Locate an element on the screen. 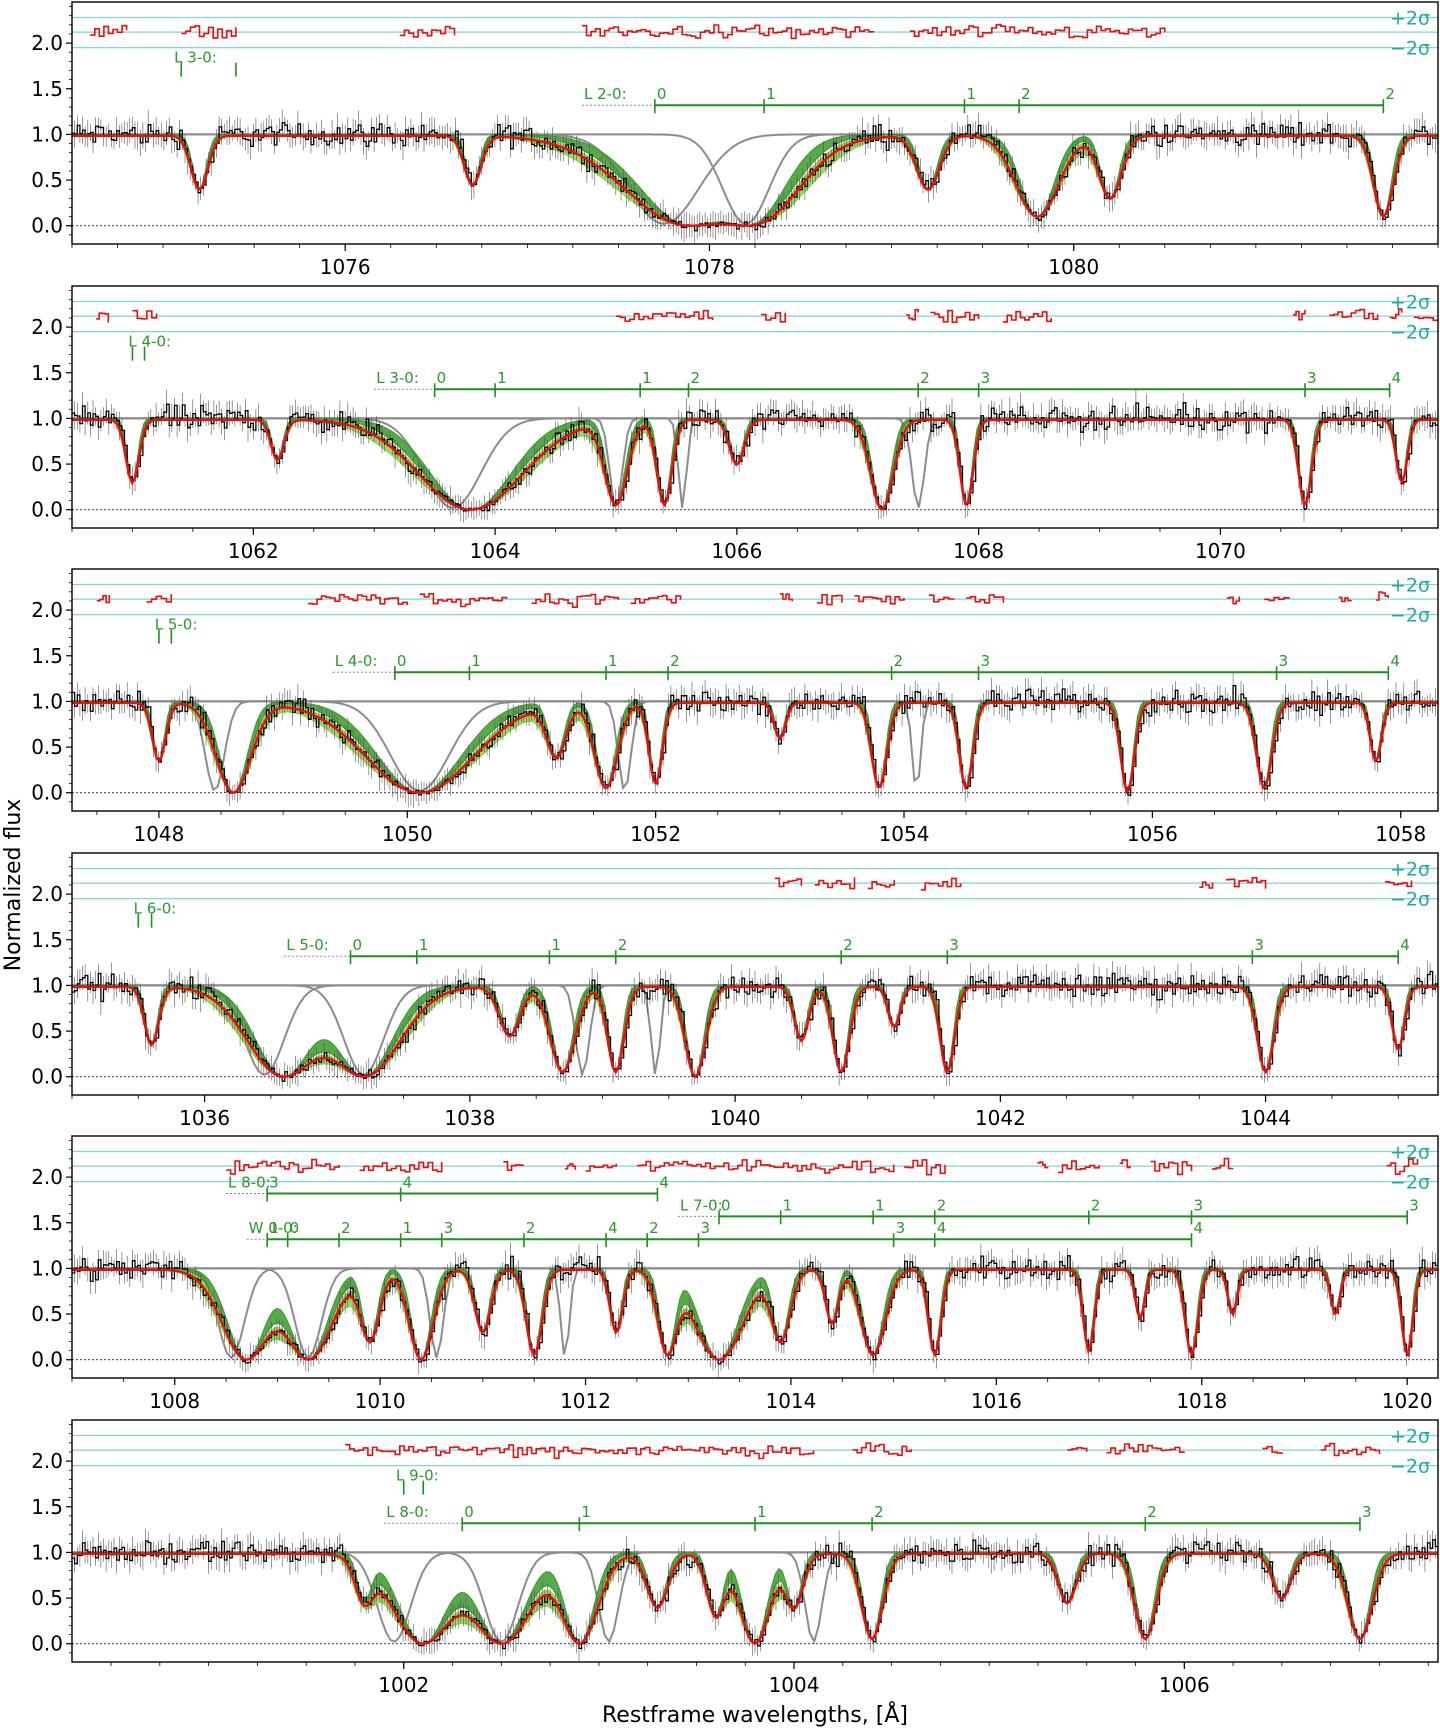 The height and width of the screenshot is (1728, 1440). line-id-band-label: L 5-0: is located at coordinates (307, 945).